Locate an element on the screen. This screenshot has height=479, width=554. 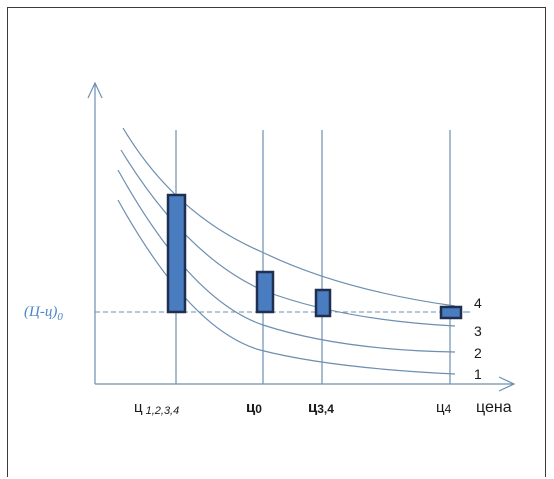
x-tick-price-0: ц0 is located at coordinates (254, 407).